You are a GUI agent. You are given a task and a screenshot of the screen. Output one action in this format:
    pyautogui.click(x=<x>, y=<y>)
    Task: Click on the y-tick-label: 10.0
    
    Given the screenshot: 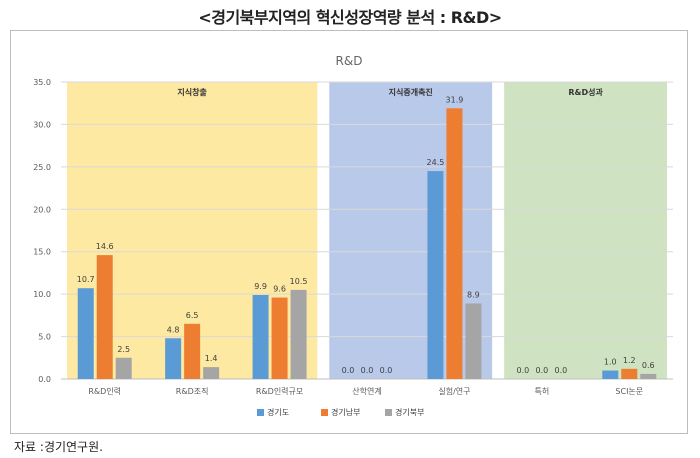 What is the action you would take?
    pyautogui.click(x=42, y=294)
    